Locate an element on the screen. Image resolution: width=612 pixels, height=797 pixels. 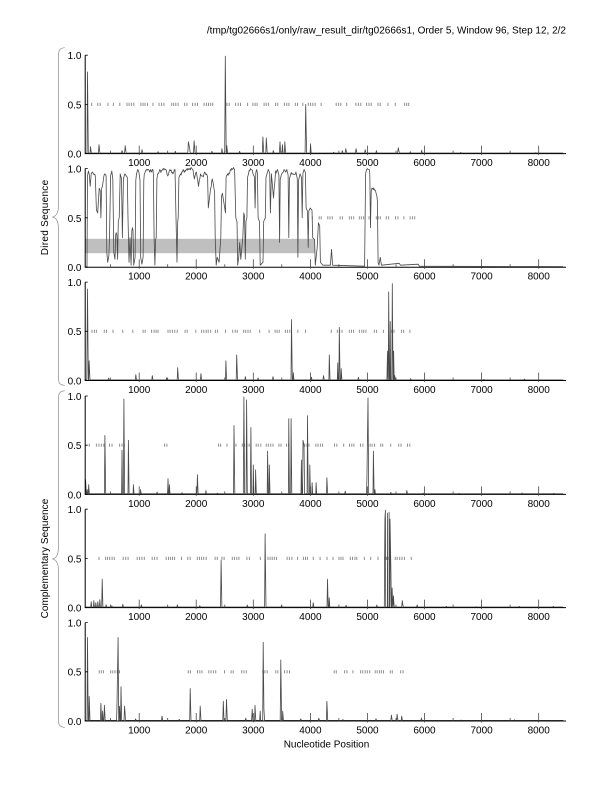
svg-text: Complementary Sequence is located at coordinates (45, 558).